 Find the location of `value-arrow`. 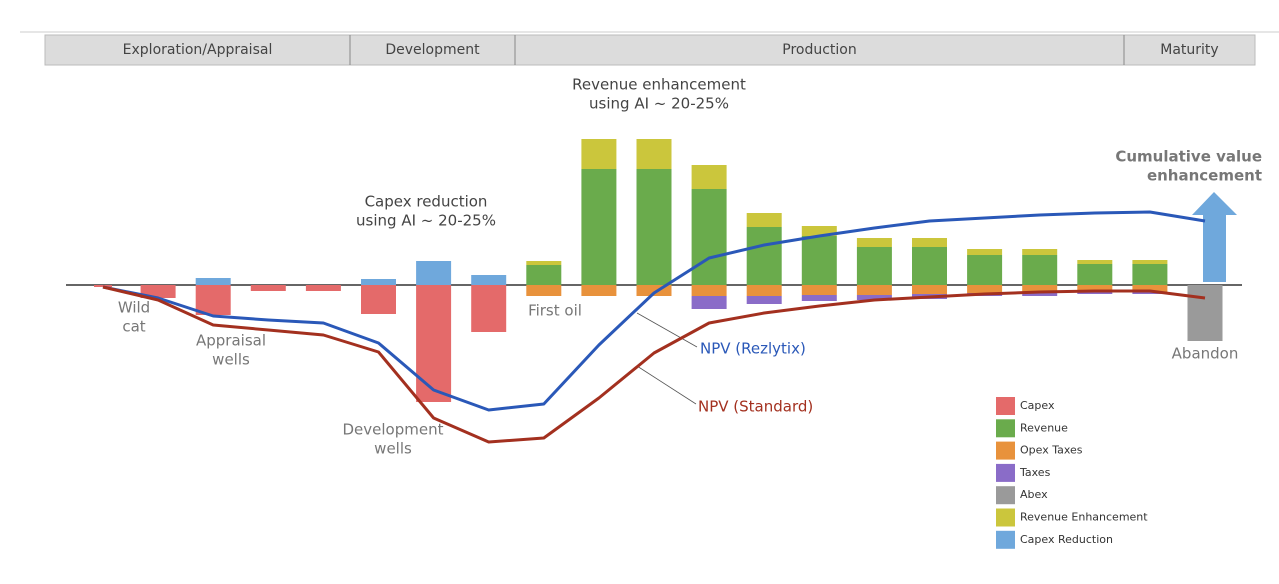

value-arrow is located at coordinates (1214, 237).